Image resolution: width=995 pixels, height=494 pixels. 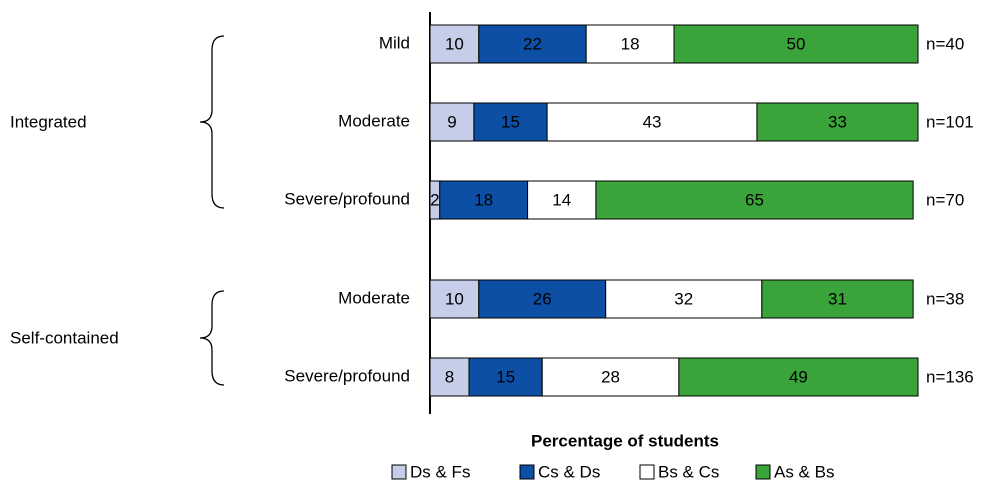 I want to click on n-label: n=136, so click(x=950, y=376).